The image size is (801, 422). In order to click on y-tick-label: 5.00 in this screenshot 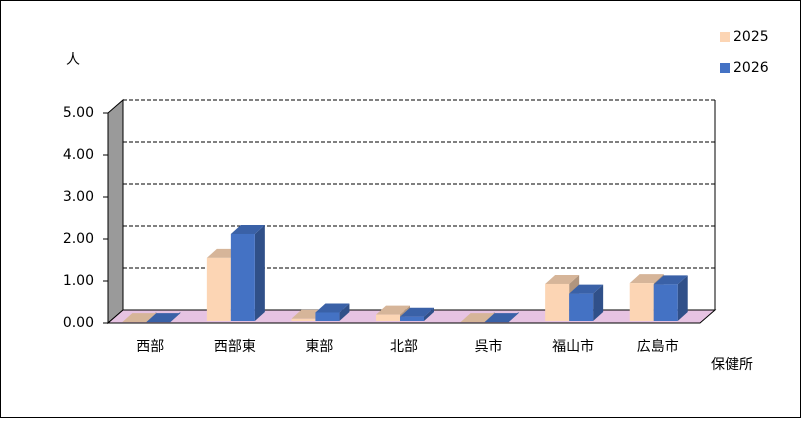, I will do `click(78, 113)`.